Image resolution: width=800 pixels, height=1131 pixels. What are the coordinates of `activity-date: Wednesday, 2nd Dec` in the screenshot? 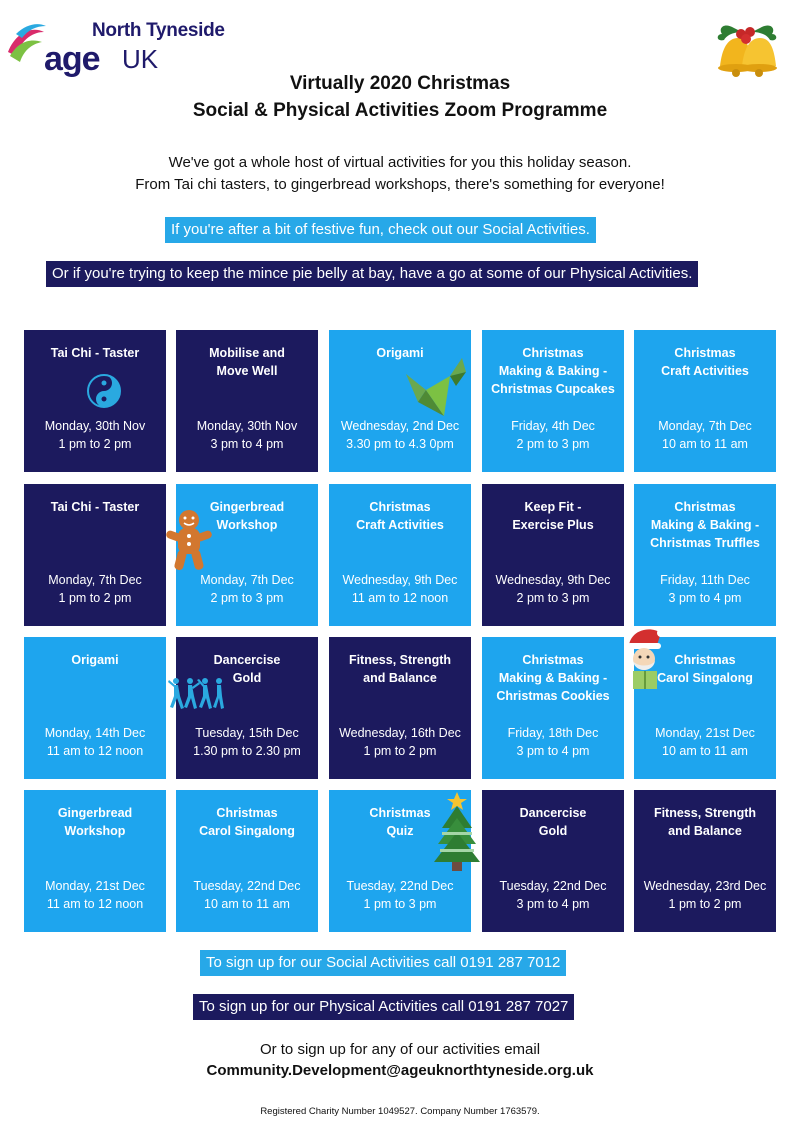 It's located at (400, 426).